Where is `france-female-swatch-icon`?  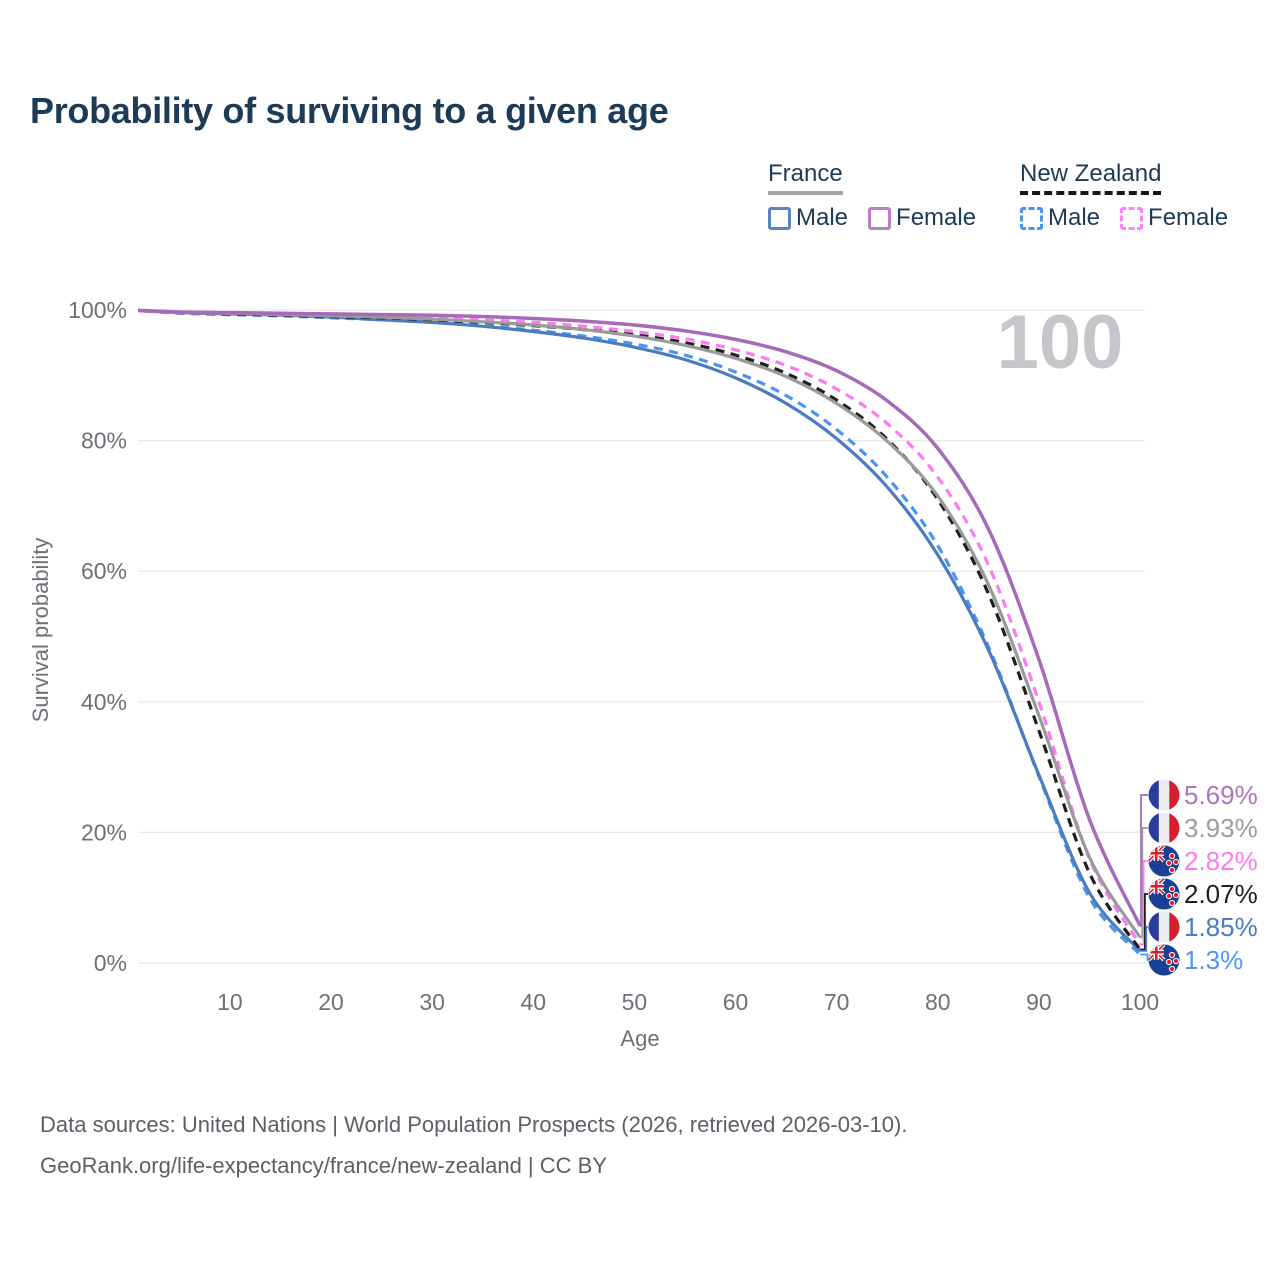
france-female-swatch-icon is located at coordinates (880, 218).